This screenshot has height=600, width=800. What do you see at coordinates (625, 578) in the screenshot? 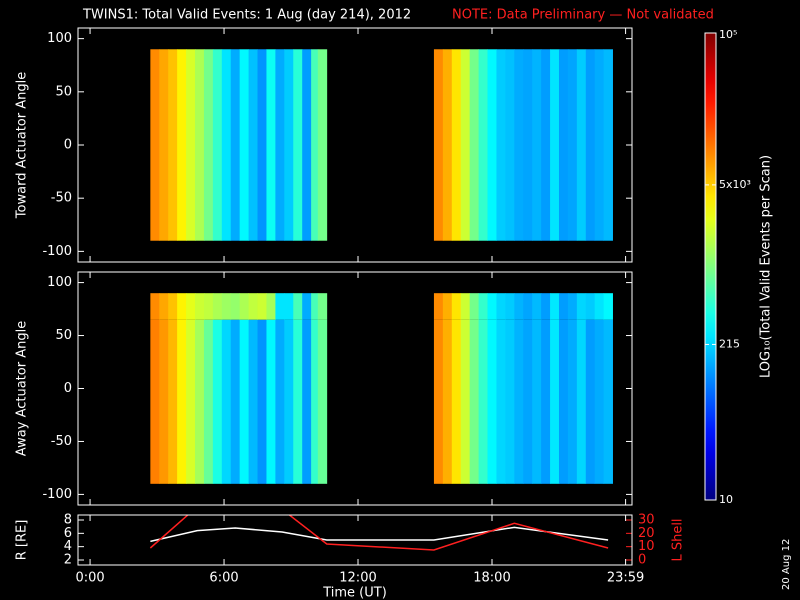
I see `x-tick-label: 23:59` at bounding box center [625, 578].